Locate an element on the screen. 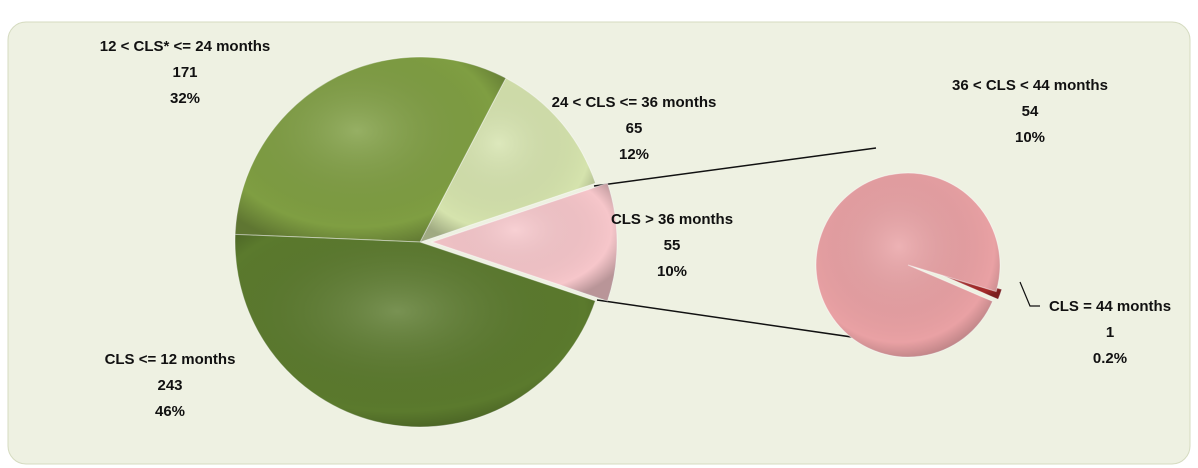 Image resolution: width=1198 pixels, height=468 pixels. category-label: 36 < CLS < 44 months is located at coordinates (1030, 85).